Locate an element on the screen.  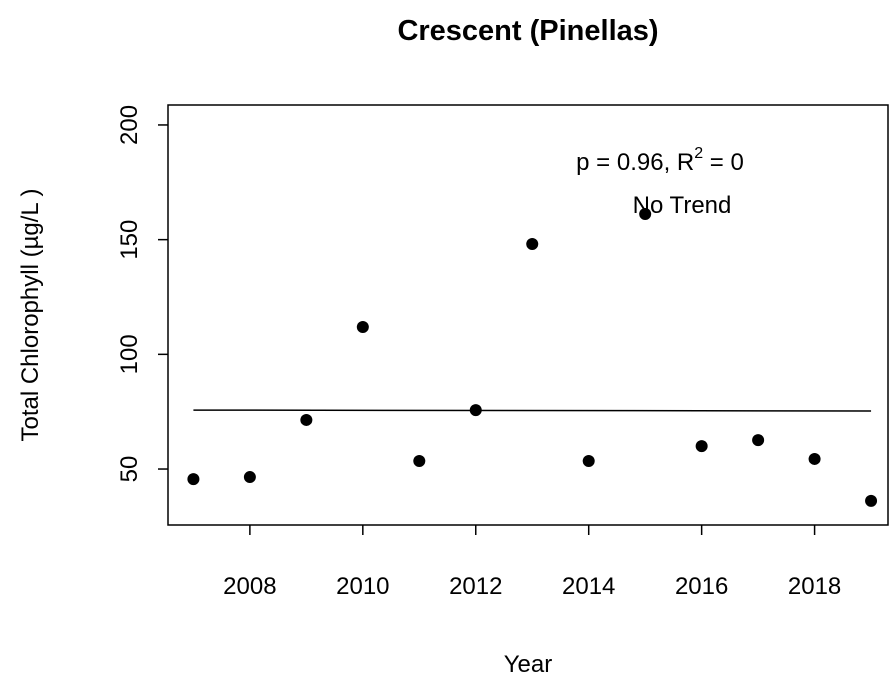
y-tick-label: 100 is located at coordinates (129, 354).